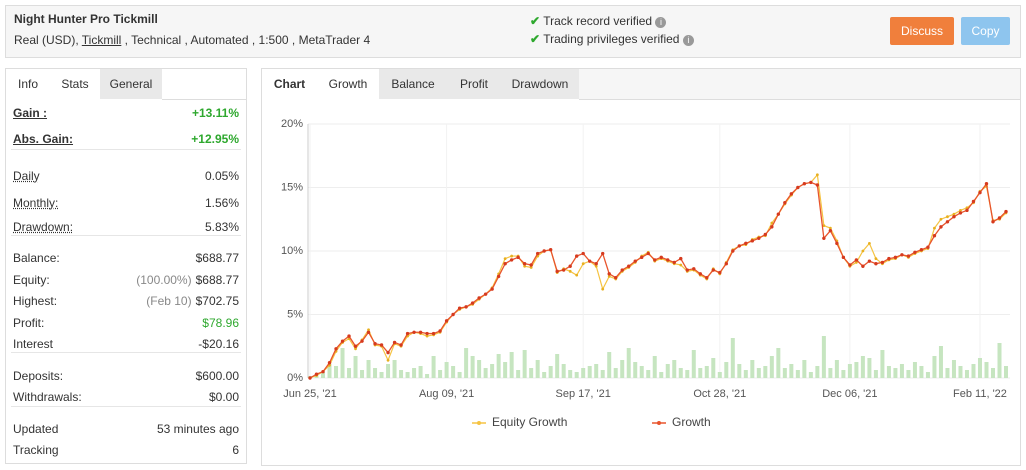 Image resolution: width=1026 pixels, height=470 pixels. I want to click on stat-label: Abs. Gain:, so click(43, 139).